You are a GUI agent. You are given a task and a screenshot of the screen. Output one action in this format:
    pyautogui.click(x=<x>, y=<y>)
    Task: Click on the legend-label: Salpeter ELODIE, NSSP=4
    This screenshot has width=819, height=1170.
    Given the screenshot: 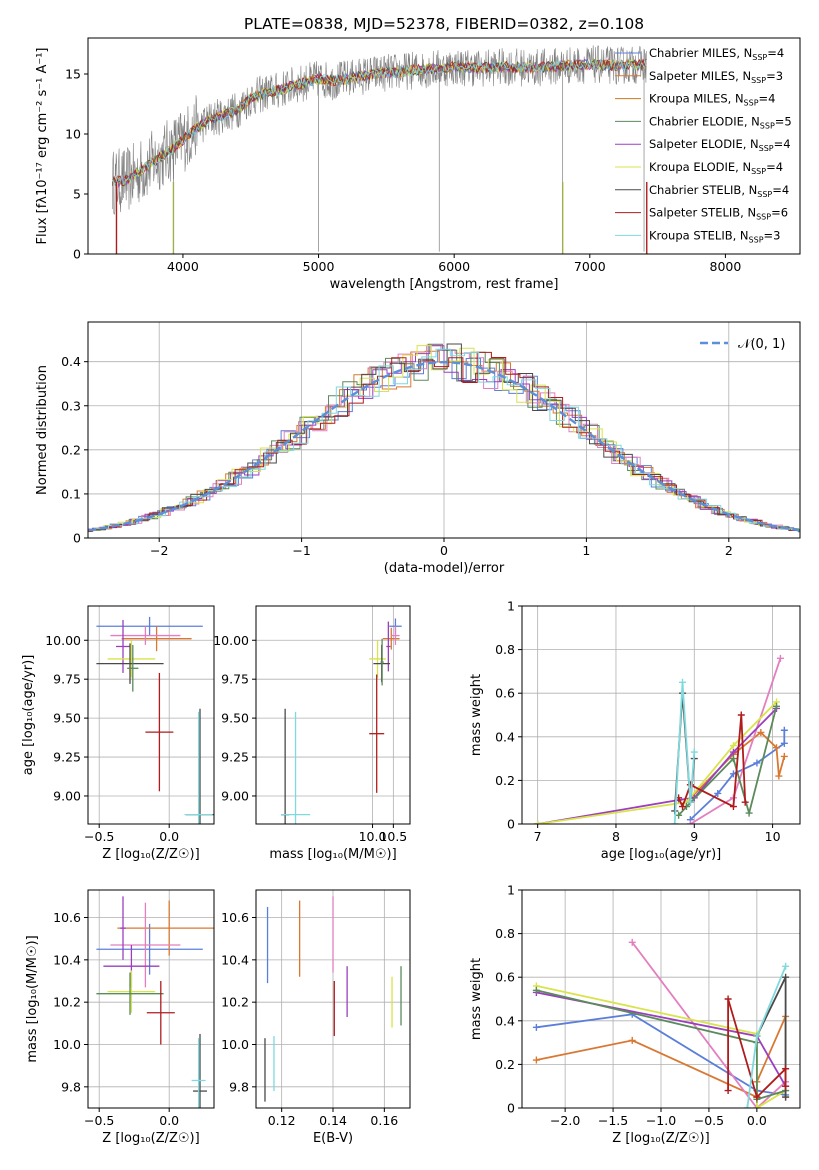 What is the action you would take?
    pyautogui.click(x=720, y=145)
    